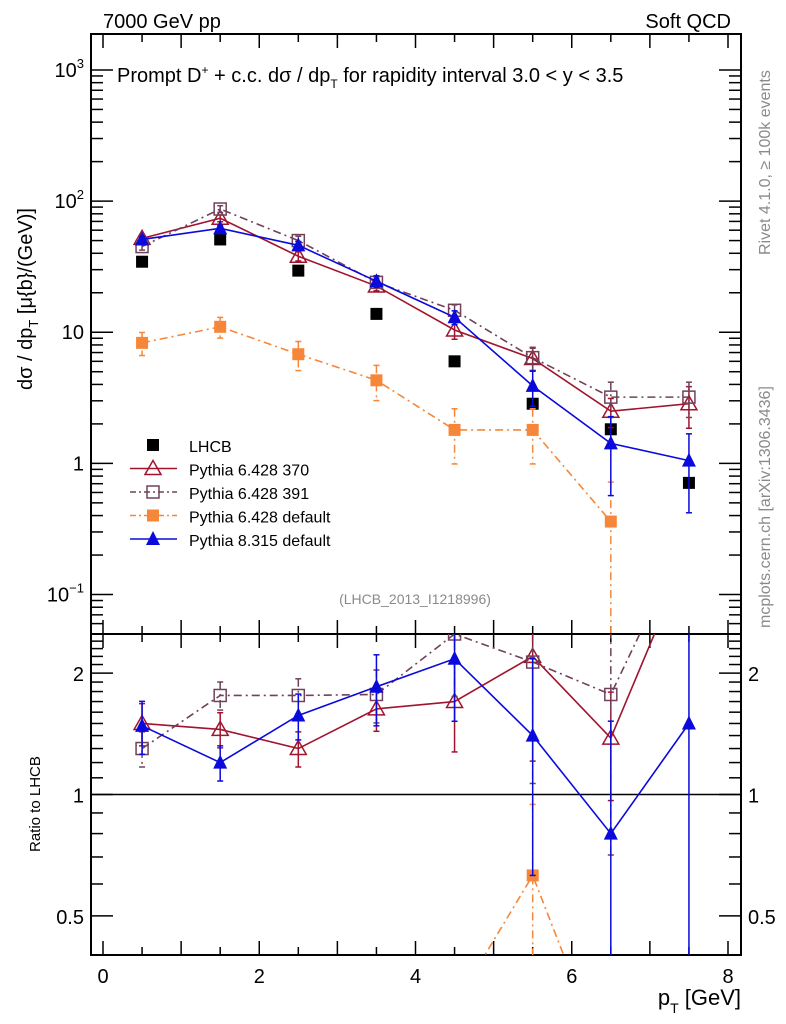  I want to click on ratio-y-tick-label-right: 1, so click(753, 797).